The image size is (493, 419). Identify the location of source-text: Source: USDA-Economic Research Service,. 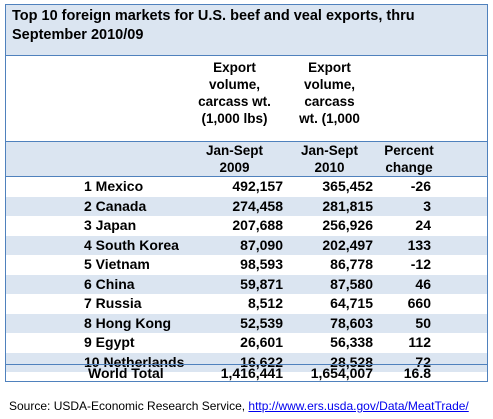
(129, 406).